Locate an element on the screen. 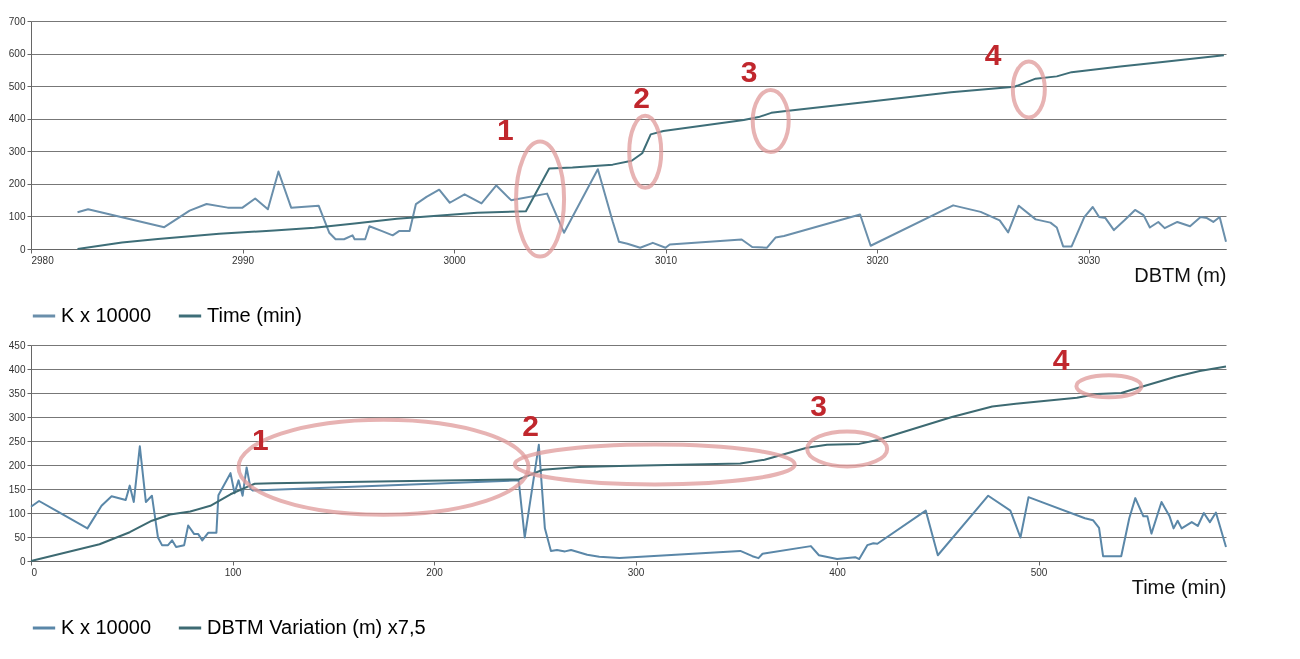 This screenshot has width=1300, height=659. y-tick-label: 350 is located at coordinates (17, 393).